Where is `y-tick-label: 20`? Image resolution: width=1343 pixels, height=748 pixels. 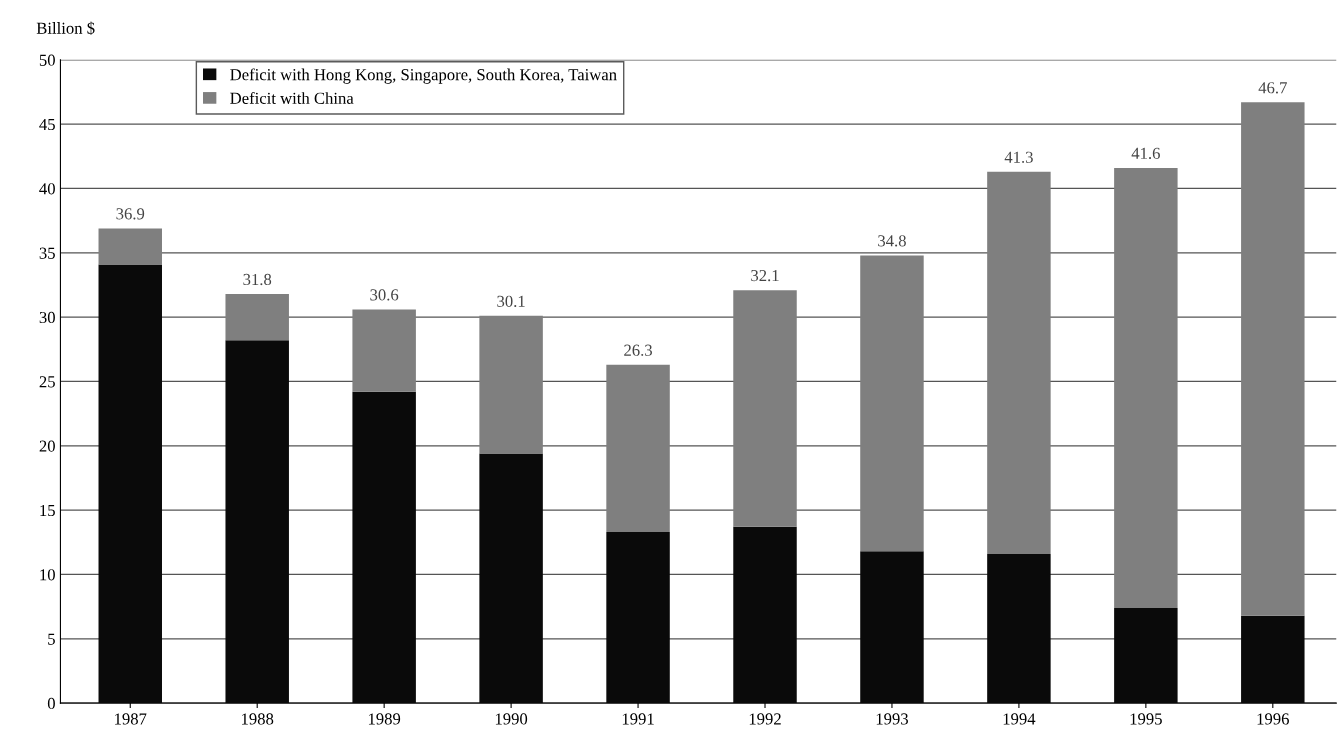 y-tick-label: 20 is located at coordinates (47, 446).